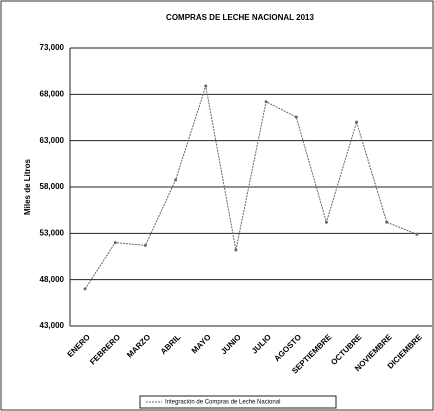 This screenshot has height=411, width=434. I want to click on y-tick-label: 68,000, so click(52, 93).